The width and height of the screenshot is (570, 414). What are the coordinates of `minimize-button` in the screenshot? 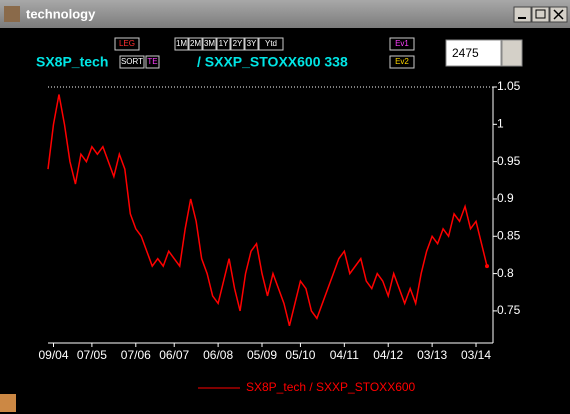 It's located at (522, 14).